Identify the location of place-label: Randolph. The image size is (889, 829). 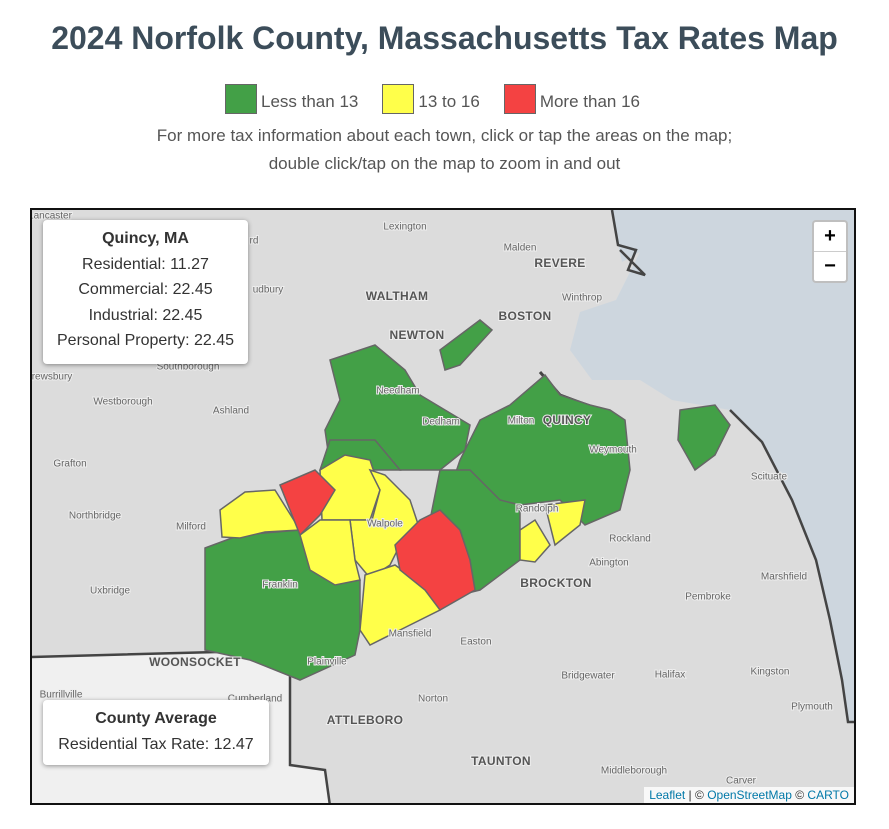
(537, 509).